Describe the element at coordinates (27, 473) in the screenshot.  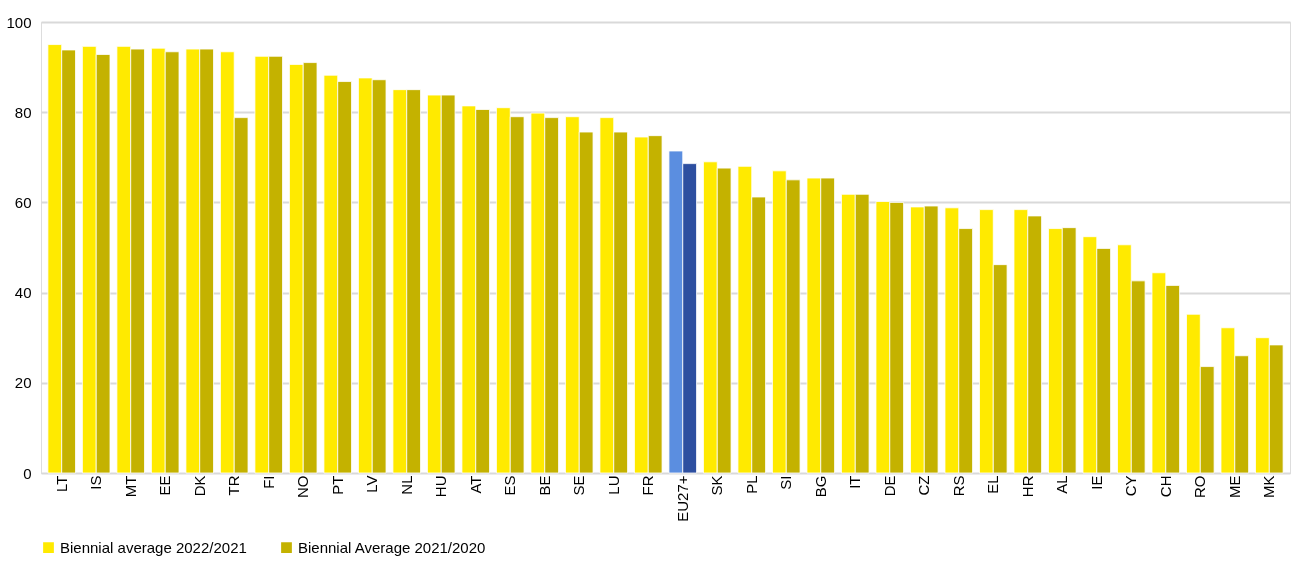
I see `y-tick-label: 0` at that location.